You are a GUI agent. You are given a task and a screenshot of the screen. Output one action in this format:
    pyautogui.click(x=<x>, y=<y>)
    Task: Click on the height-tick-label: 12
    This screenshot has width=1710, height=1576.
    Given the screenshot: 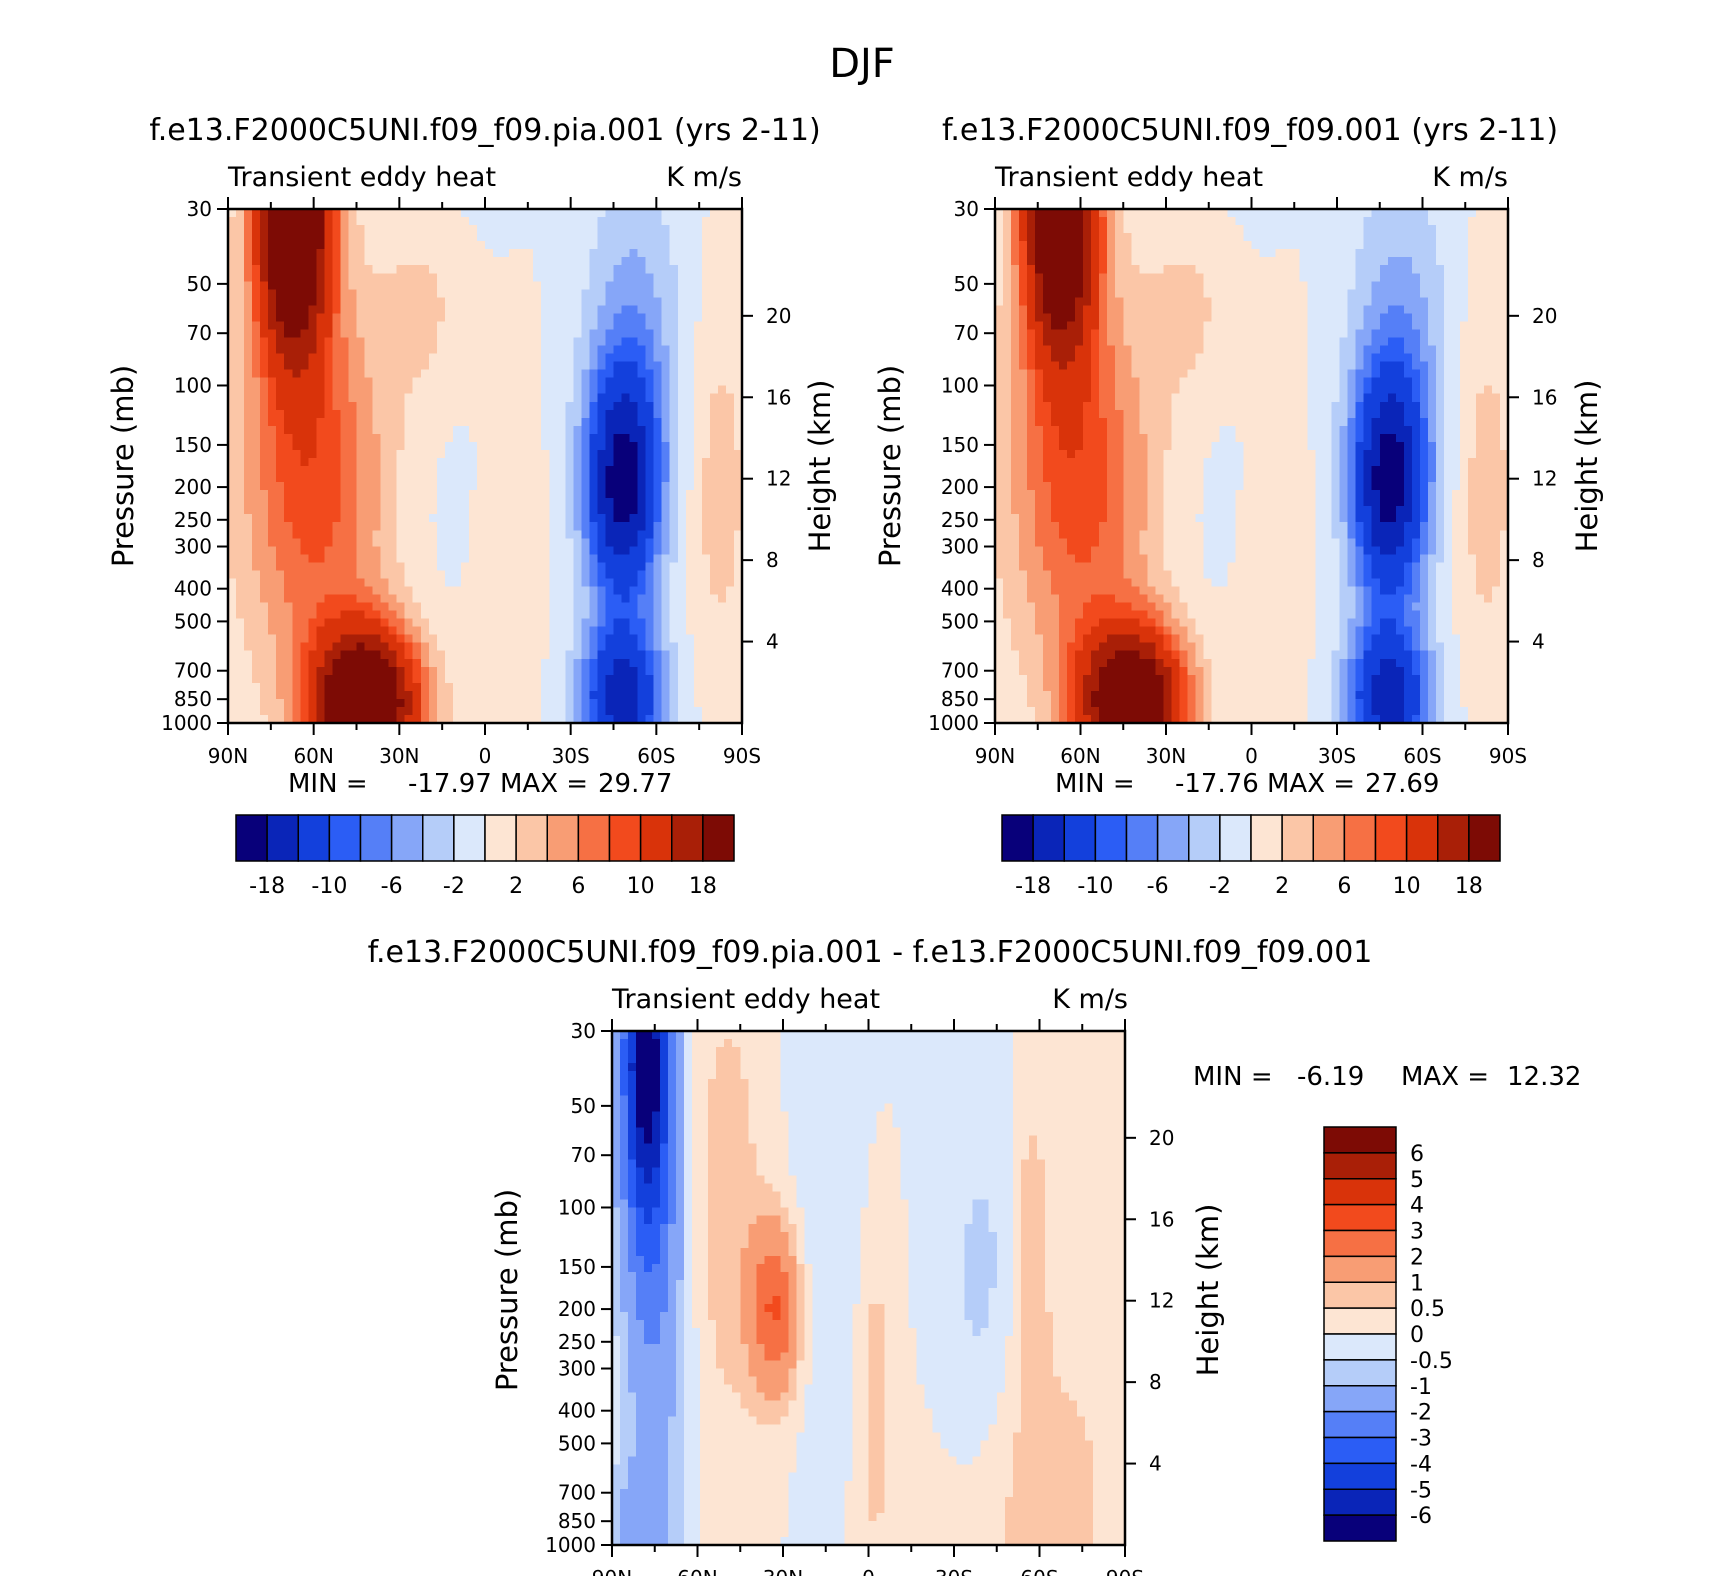 What is the action you would take?
    pyautogui.click(x=778, y=479)
    